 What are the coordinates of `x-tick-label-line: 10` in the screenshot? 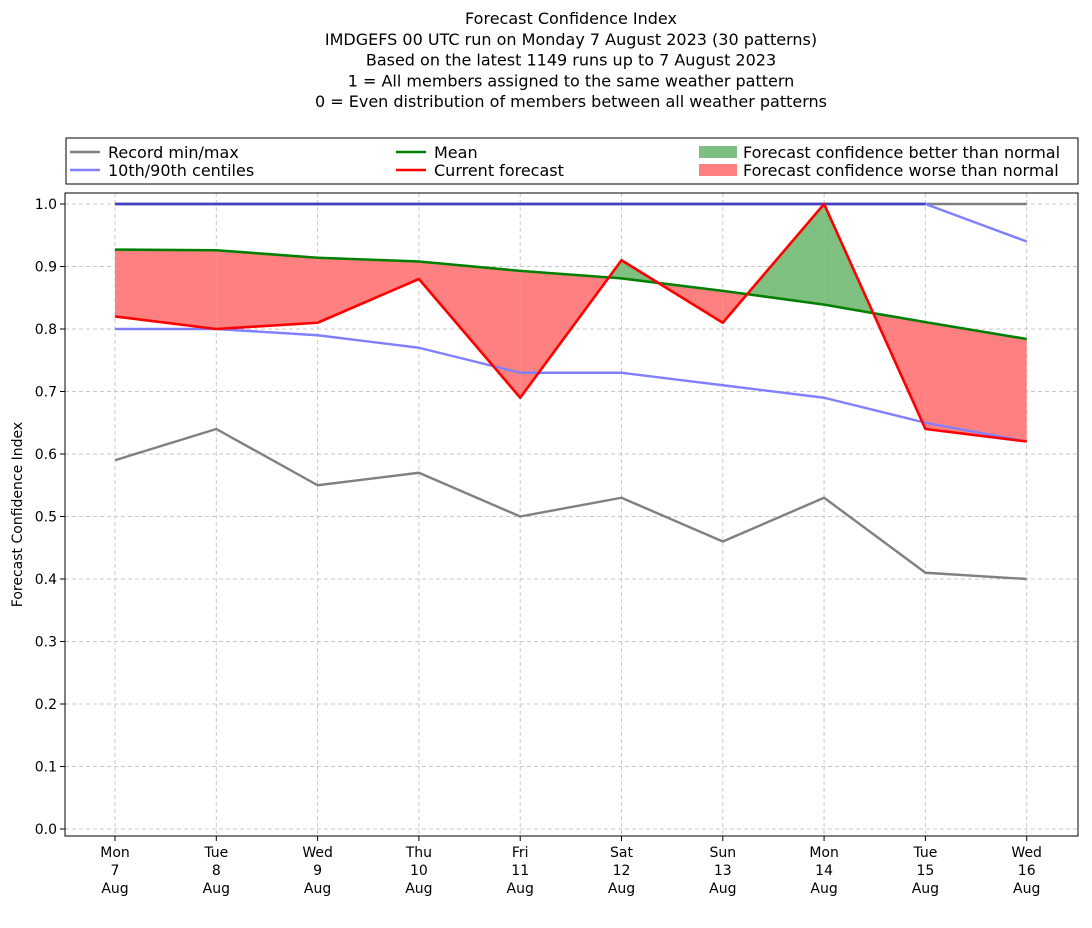 It's located at (419, 871).